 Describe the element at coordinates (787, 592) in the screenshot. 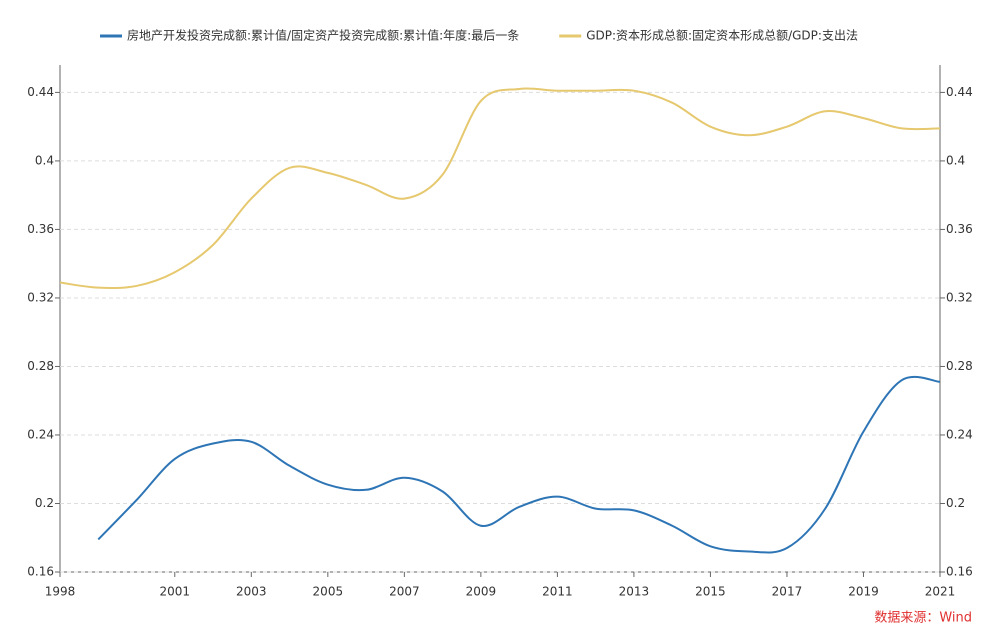

I see `x-tick-label: 2017` at that location.